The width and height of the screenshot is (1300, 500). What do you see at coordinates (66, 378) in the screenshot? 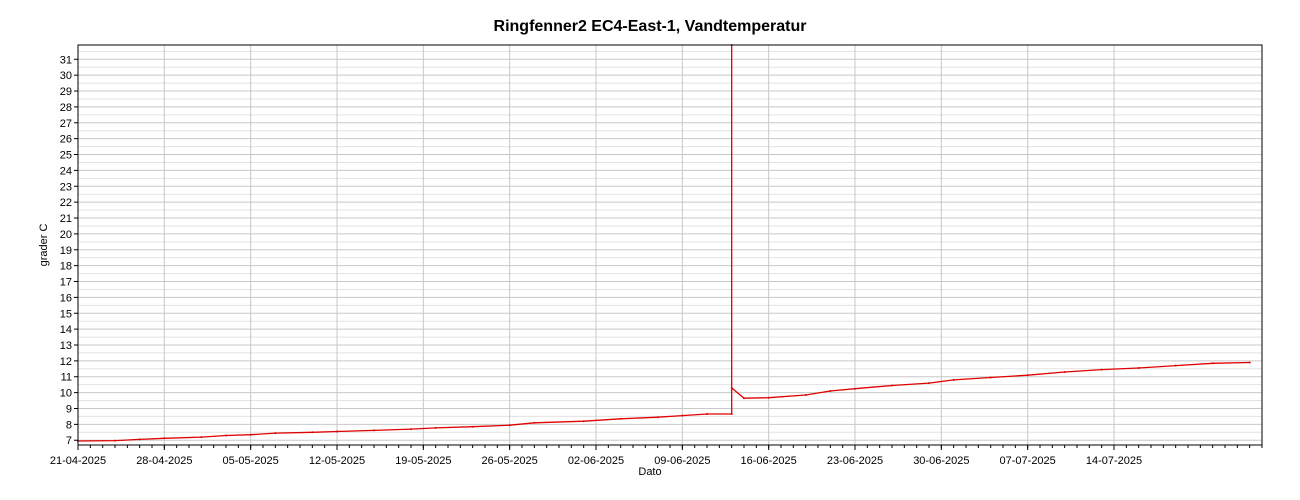
I see `y-tick-label: 11` at bounding box center [66, 378].